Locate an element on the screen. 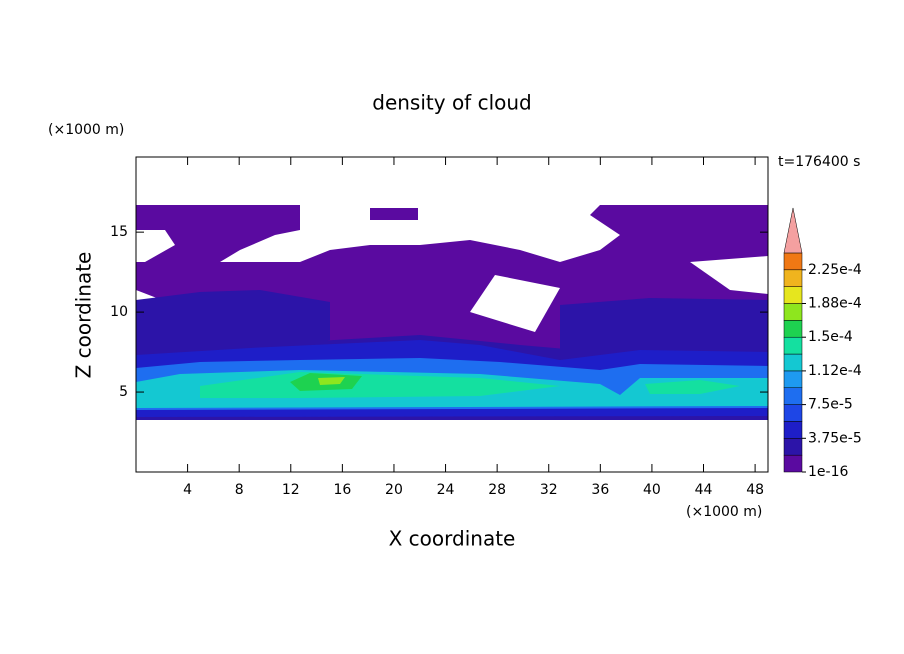 The width and height of the screenshot is (904, 654). x-tick-label: 16 is located at coordinates (342, 490).